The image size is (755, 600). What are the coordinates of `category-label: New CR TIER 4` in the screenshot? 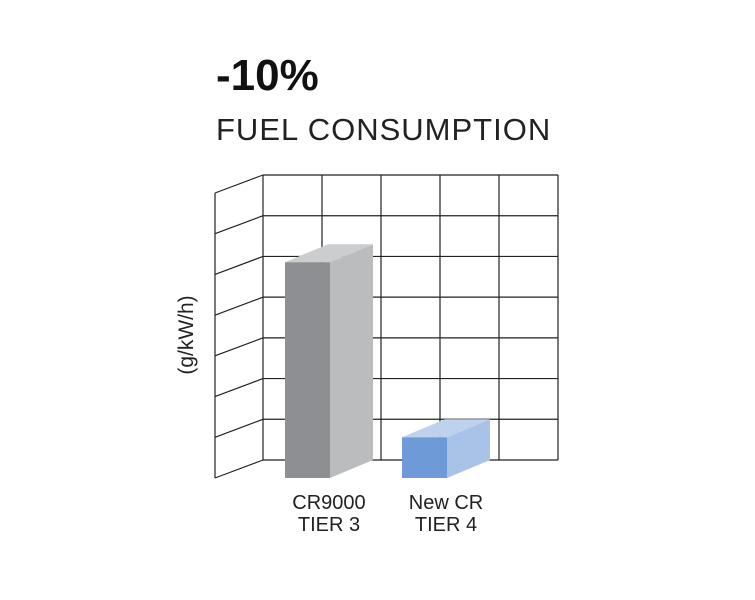 It's located at (446, 514).